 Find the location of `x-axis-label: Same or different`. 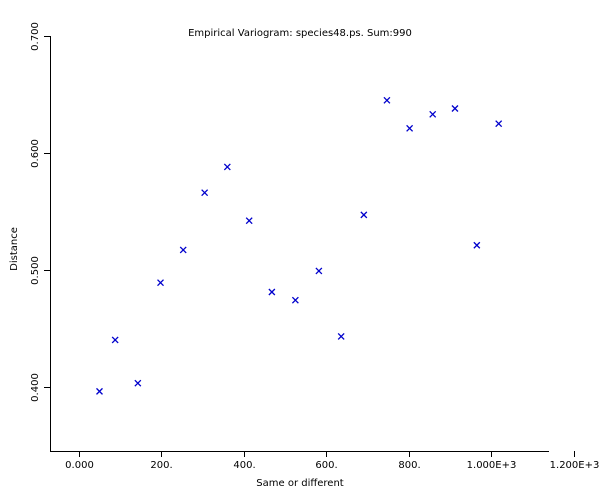

x-axis-label: Same or different is located at coordinates (300, 483).